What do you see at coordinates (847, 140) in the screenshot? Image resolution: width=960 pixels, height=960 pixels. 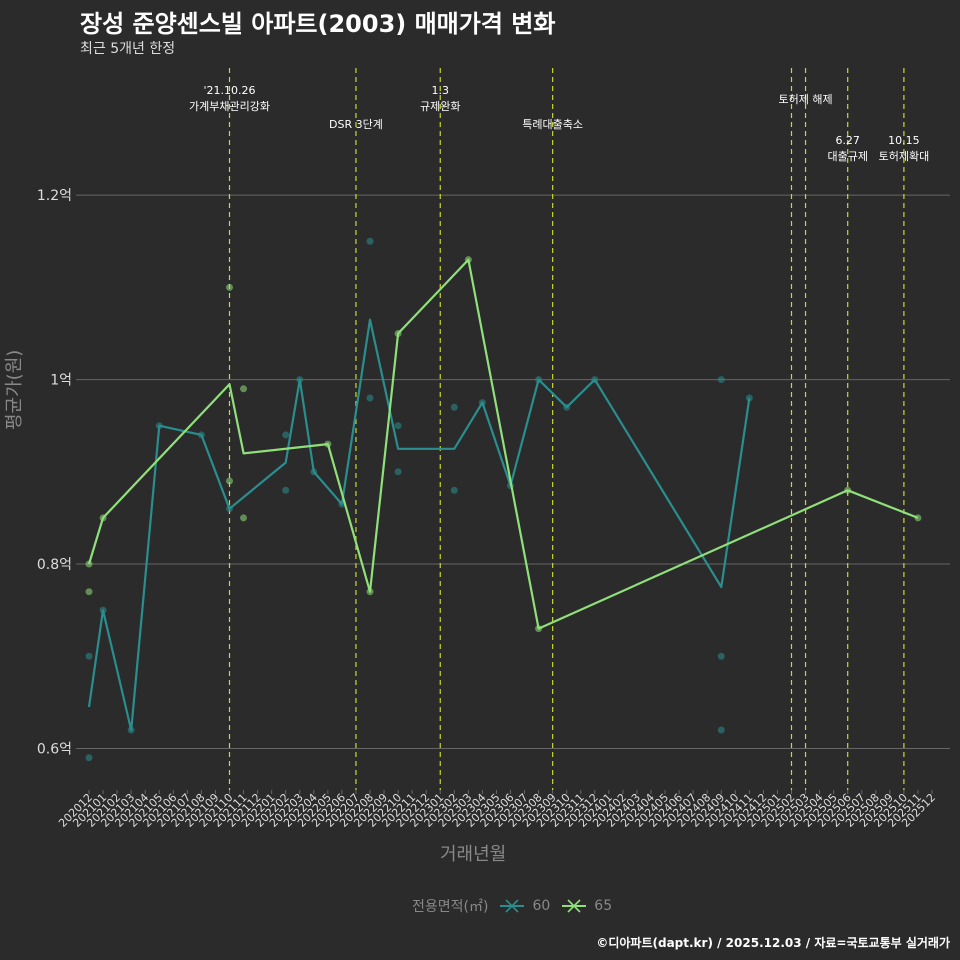 I see `event-annotation: 6.27` at bounding box center [847, 140].